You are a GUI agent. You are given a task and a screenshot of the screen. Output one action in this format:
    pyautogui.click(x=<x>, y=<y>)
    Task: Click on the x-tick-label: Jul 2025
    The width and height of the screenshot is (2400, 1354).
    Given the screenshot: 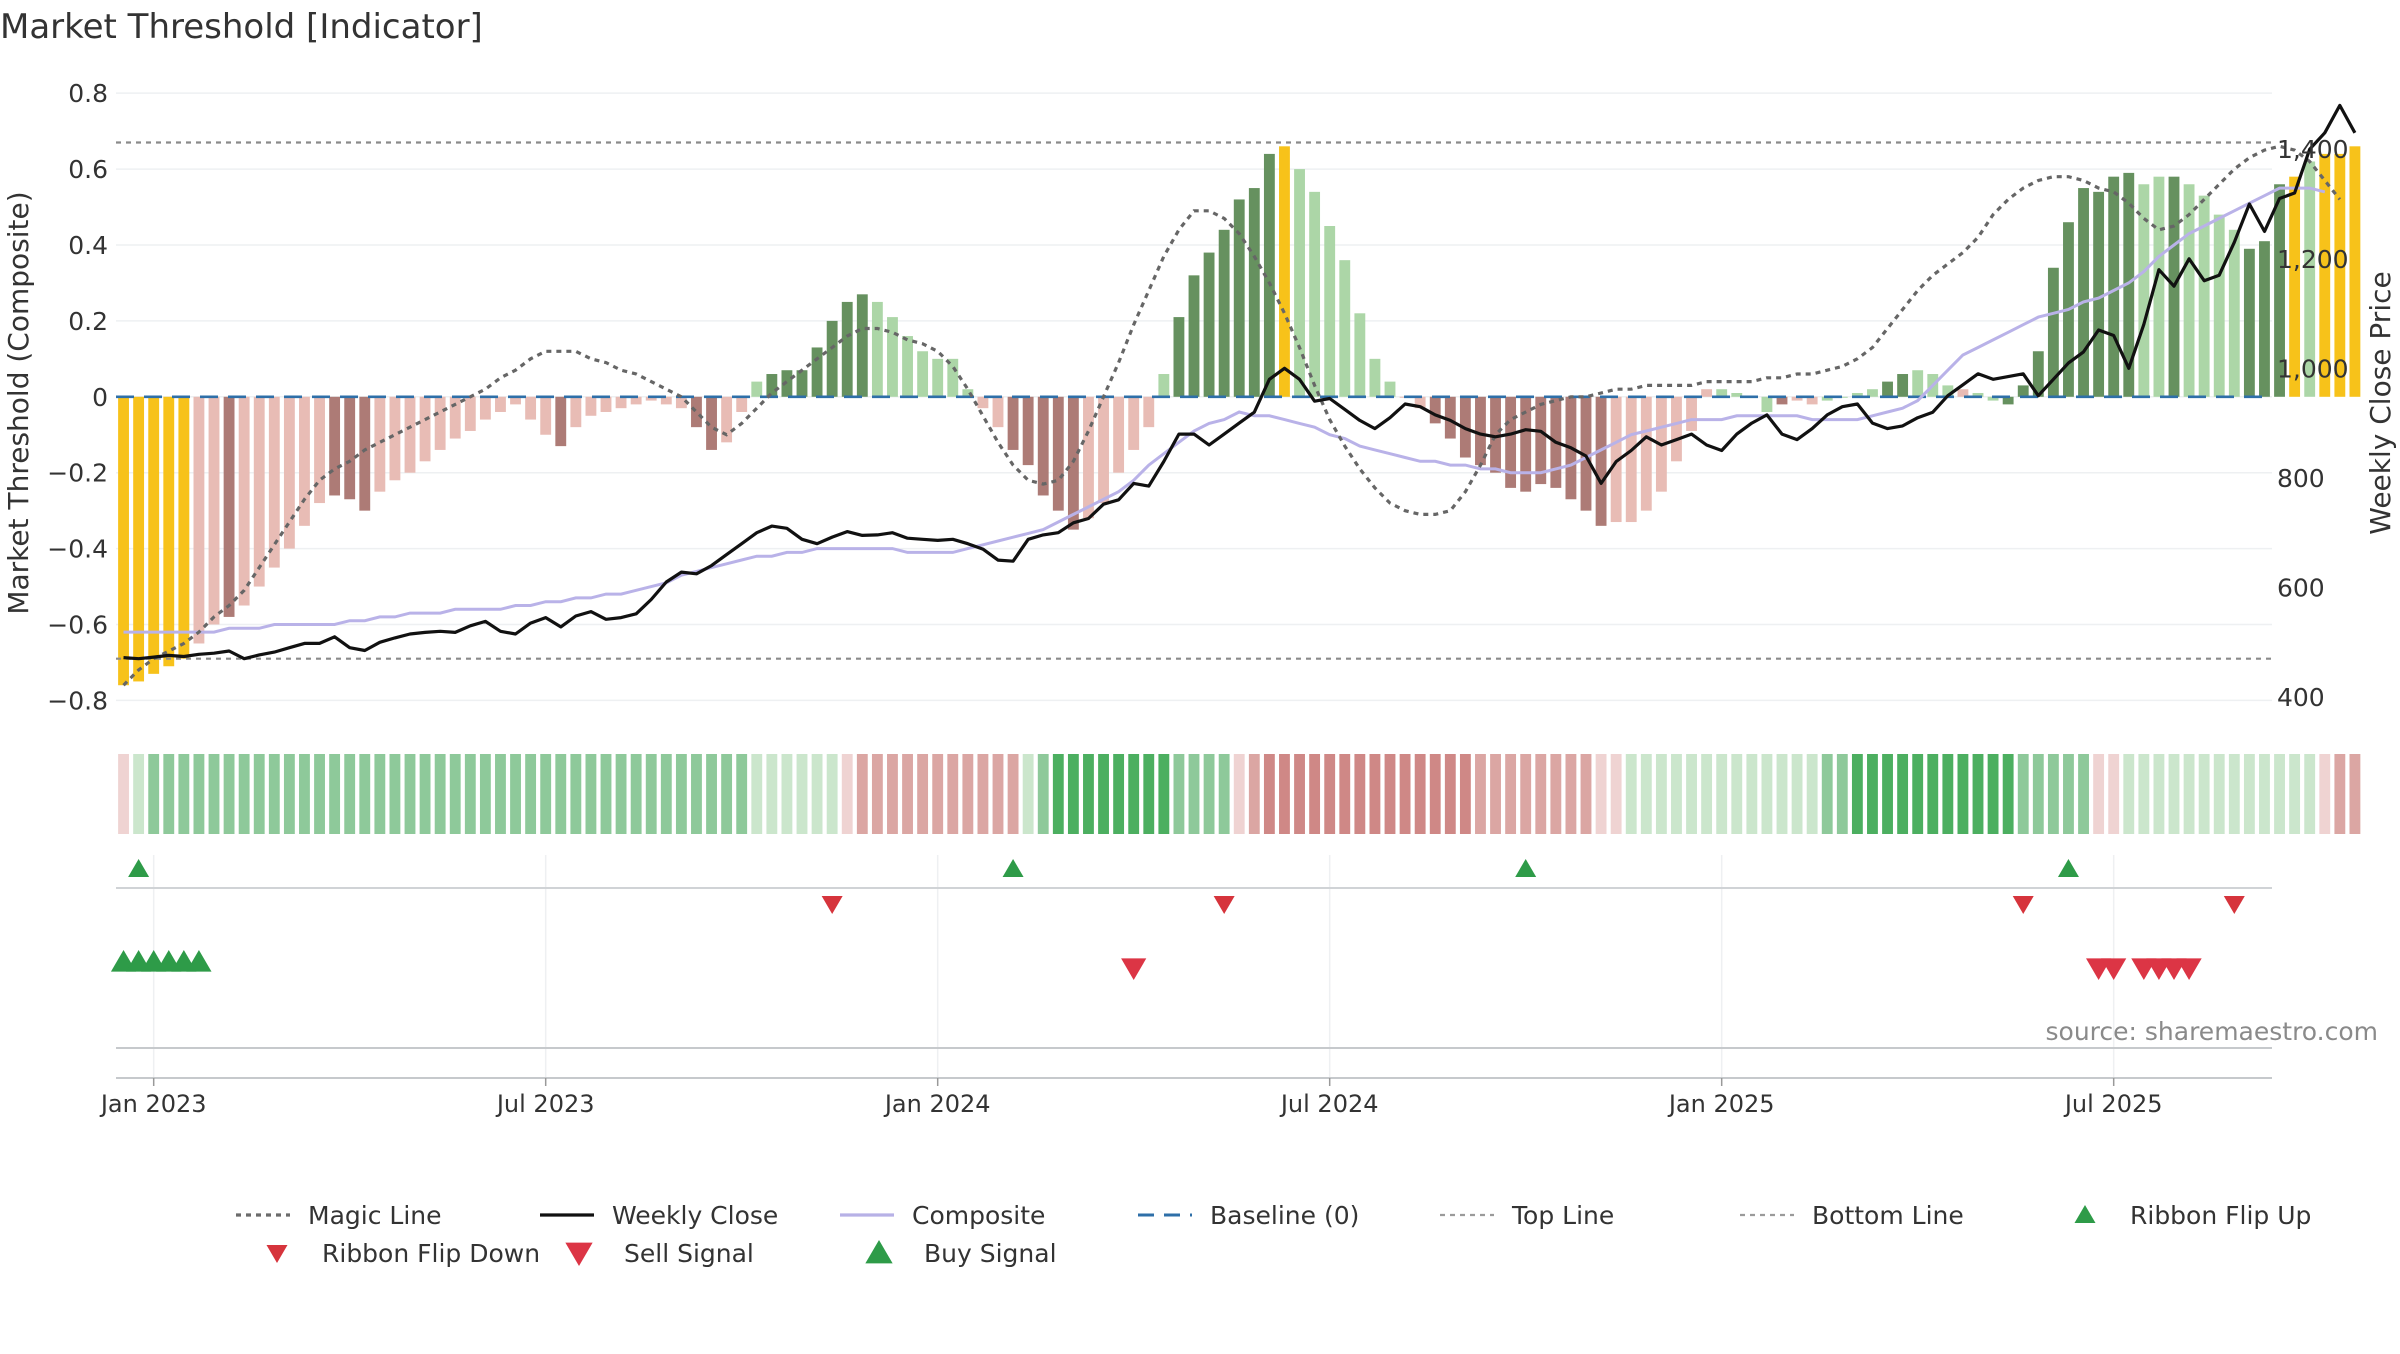 What is the action you would take?
    pyautogui.click(x=2113, y=1104)
    